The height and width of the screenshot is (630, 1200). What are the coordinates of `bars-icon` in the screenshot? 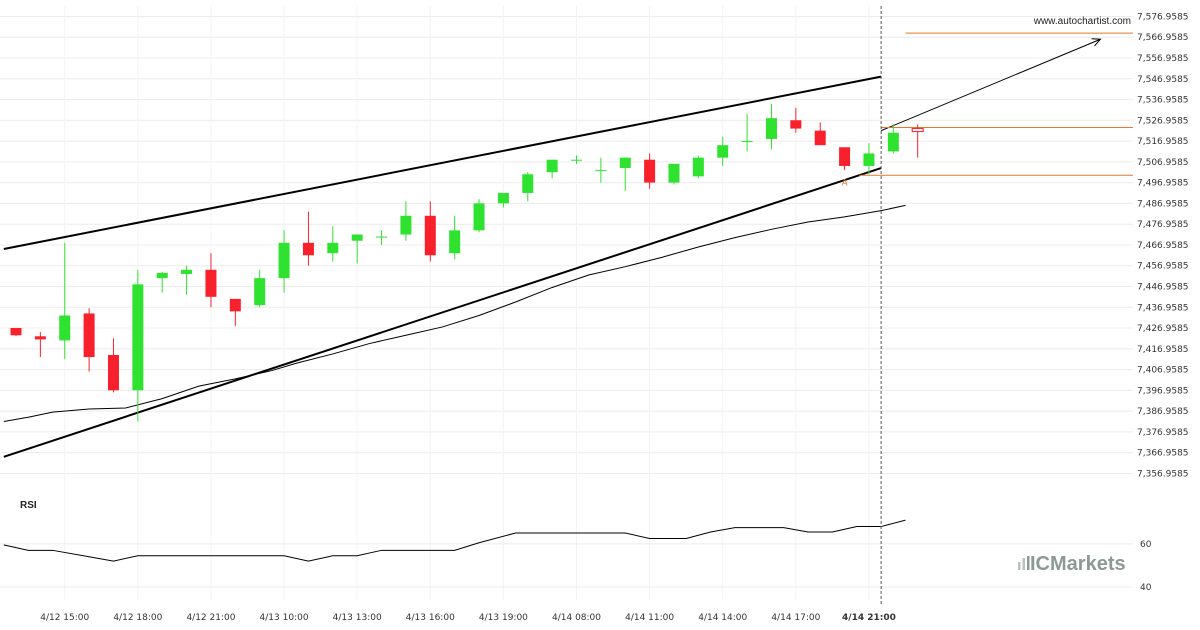 It's located at (1024, 563).